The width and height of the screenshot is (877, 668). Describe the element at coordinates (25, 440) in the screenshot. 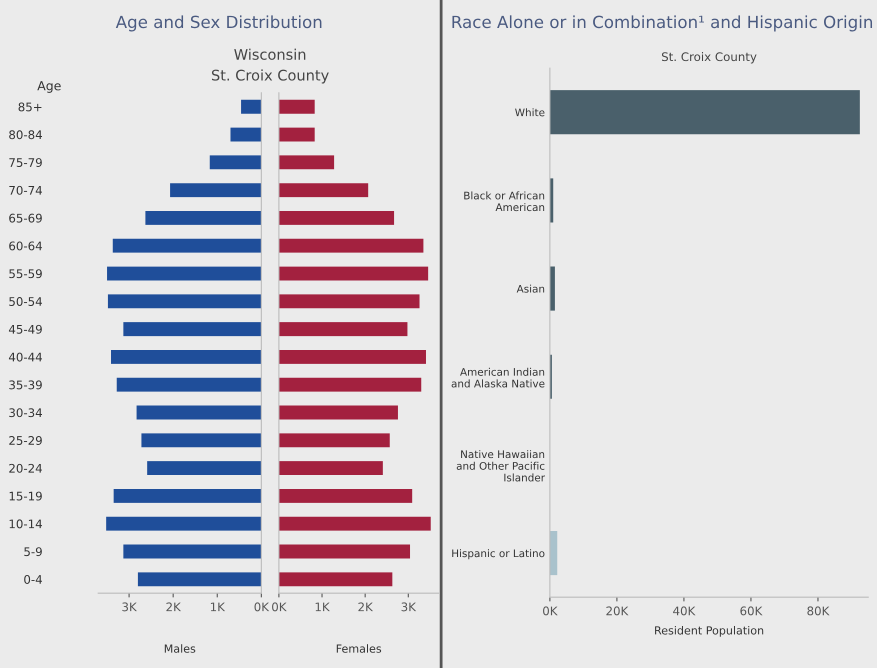

I see `y-tick-label: 25-29` at that location.